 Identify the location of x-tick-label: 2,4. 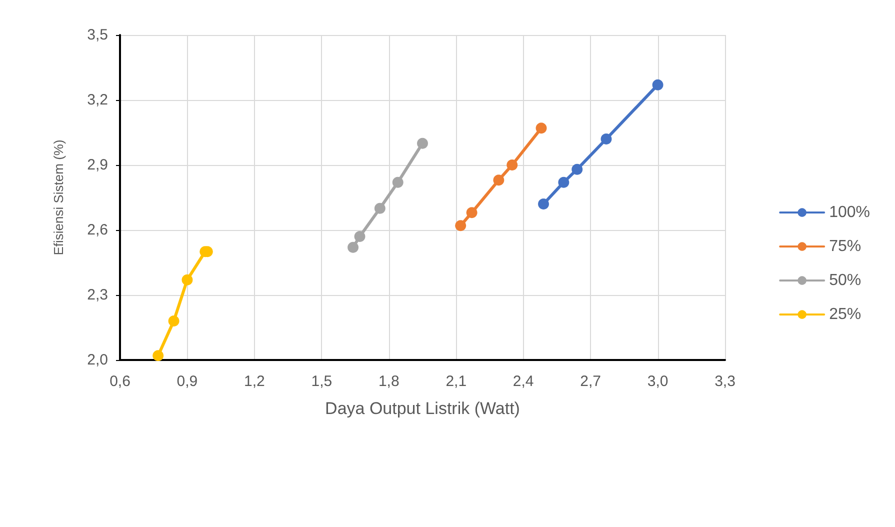
(523, 381).